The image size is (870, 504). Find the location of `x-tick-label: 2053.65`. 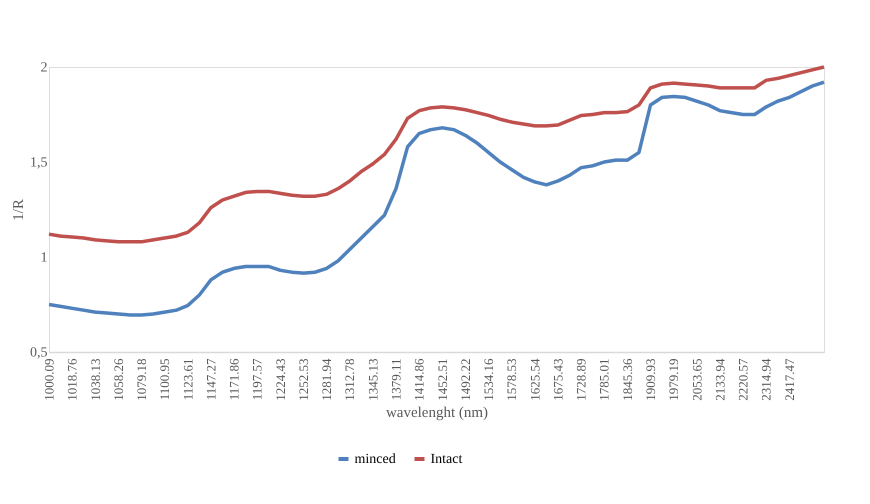

x-tick-label: 2053.65 is located at coordinates (696, 379).